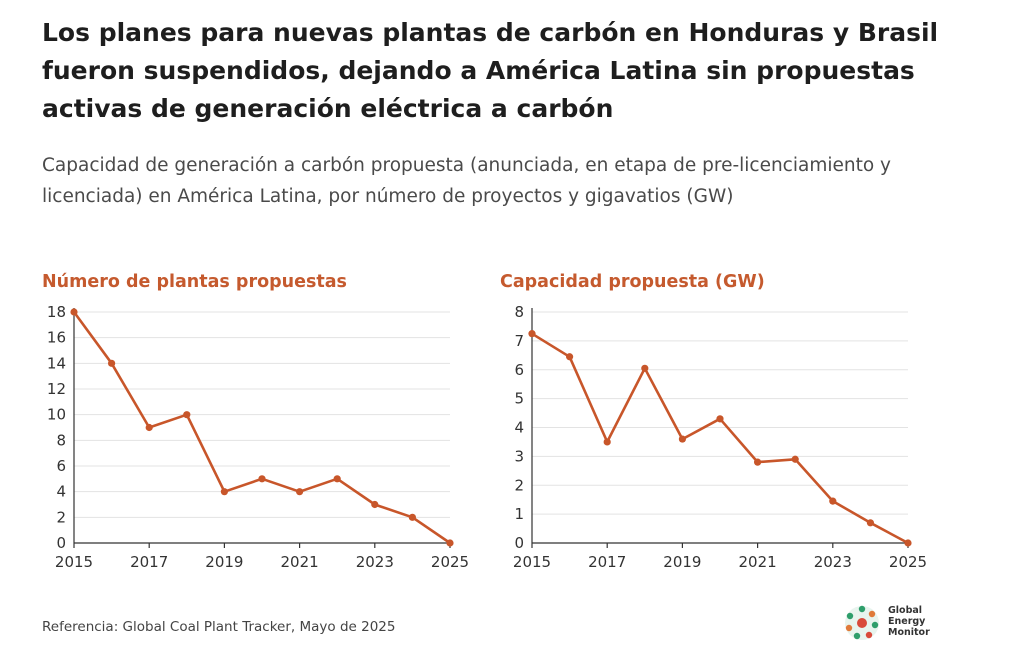 The width and height of the screenshot is (1024, 657). What do you see at coordinates (632, 282) in the screenshot?
I see `panel-title: Capacidad propuesta (GW)` at bounding box center [632, 282].